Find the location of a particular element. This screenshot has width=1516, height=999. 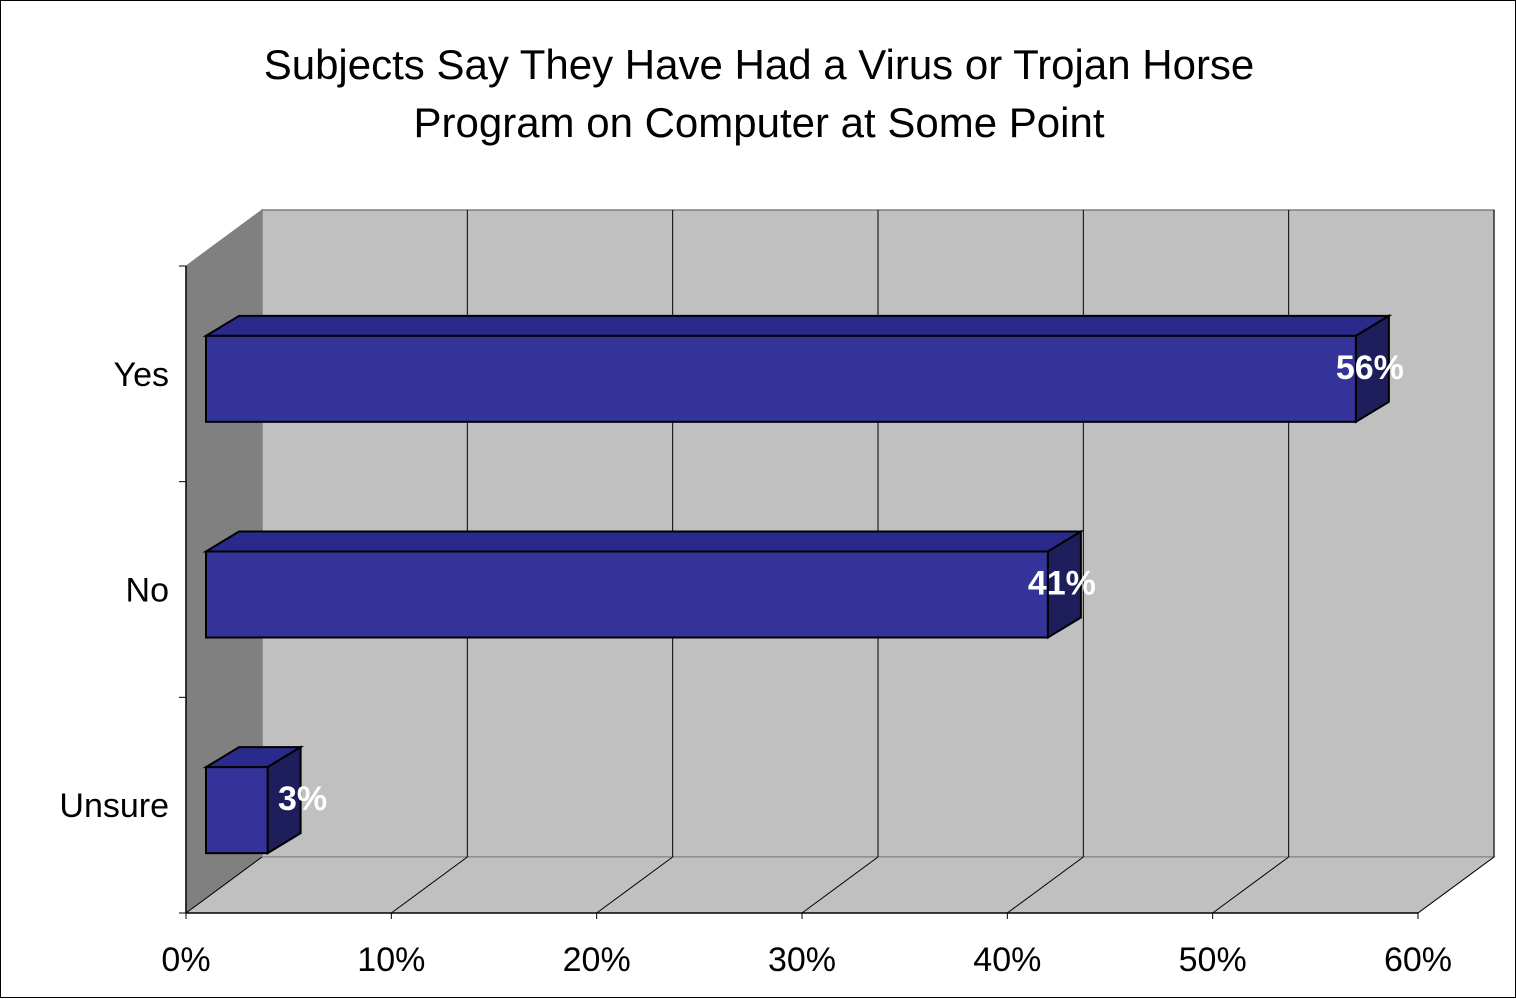

x-tick-label: 30% is located at coordinates (802, 960).